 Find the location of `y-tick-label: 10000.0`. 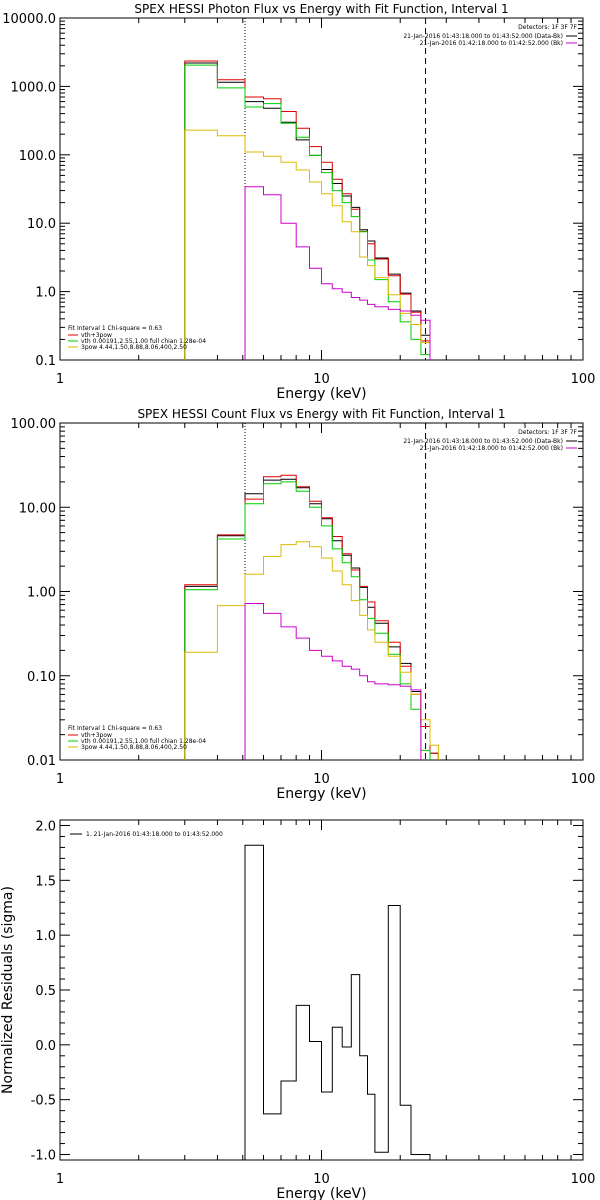

y-tick-label: 10000.0 is located at coordinates (29, 19).